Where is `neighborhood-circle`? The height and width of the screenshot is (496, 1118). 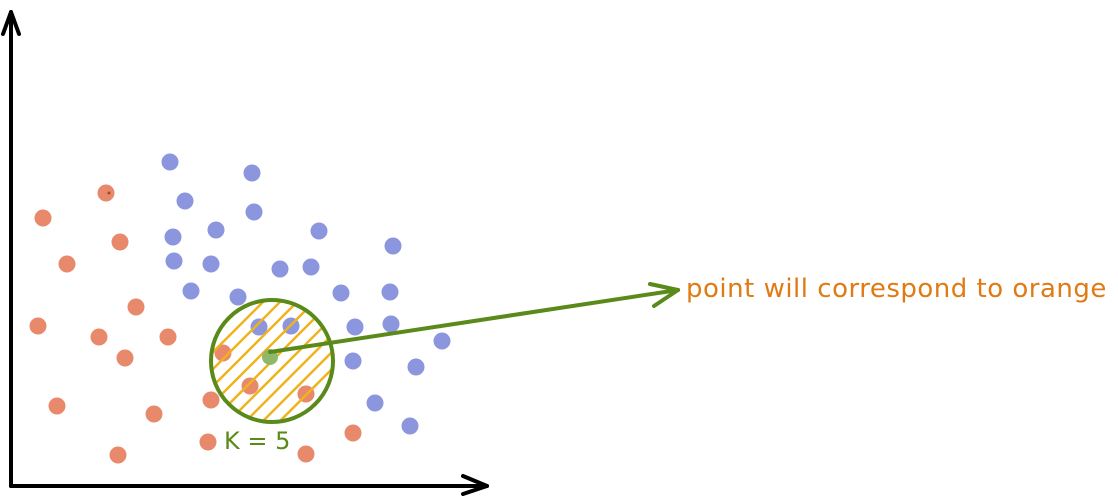 neighborhood-circle is located at coordinates (272, 361).